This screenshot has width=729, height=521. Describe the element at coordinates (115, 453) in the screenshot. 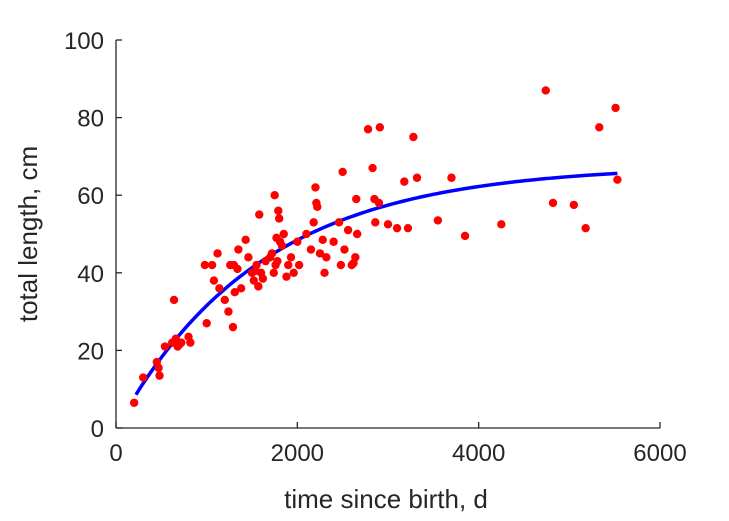

I see `x-tick-label: 0` at that location.